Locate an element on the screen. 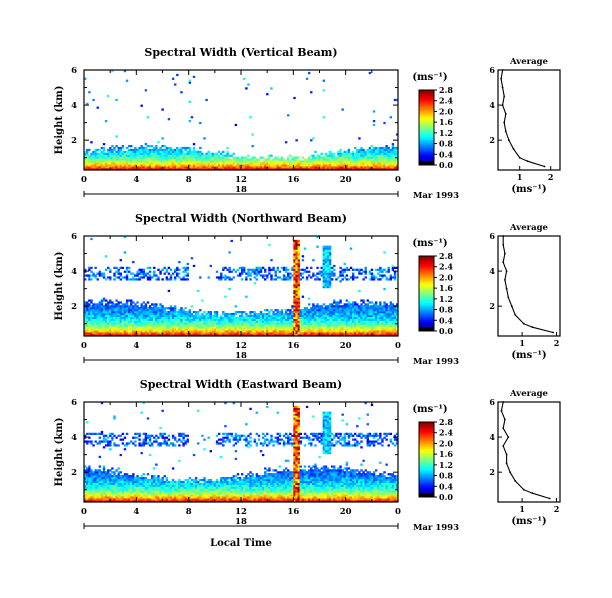 This screenshot has width=612, height=598. heatmap-cells is located at coordinates (241, 452).